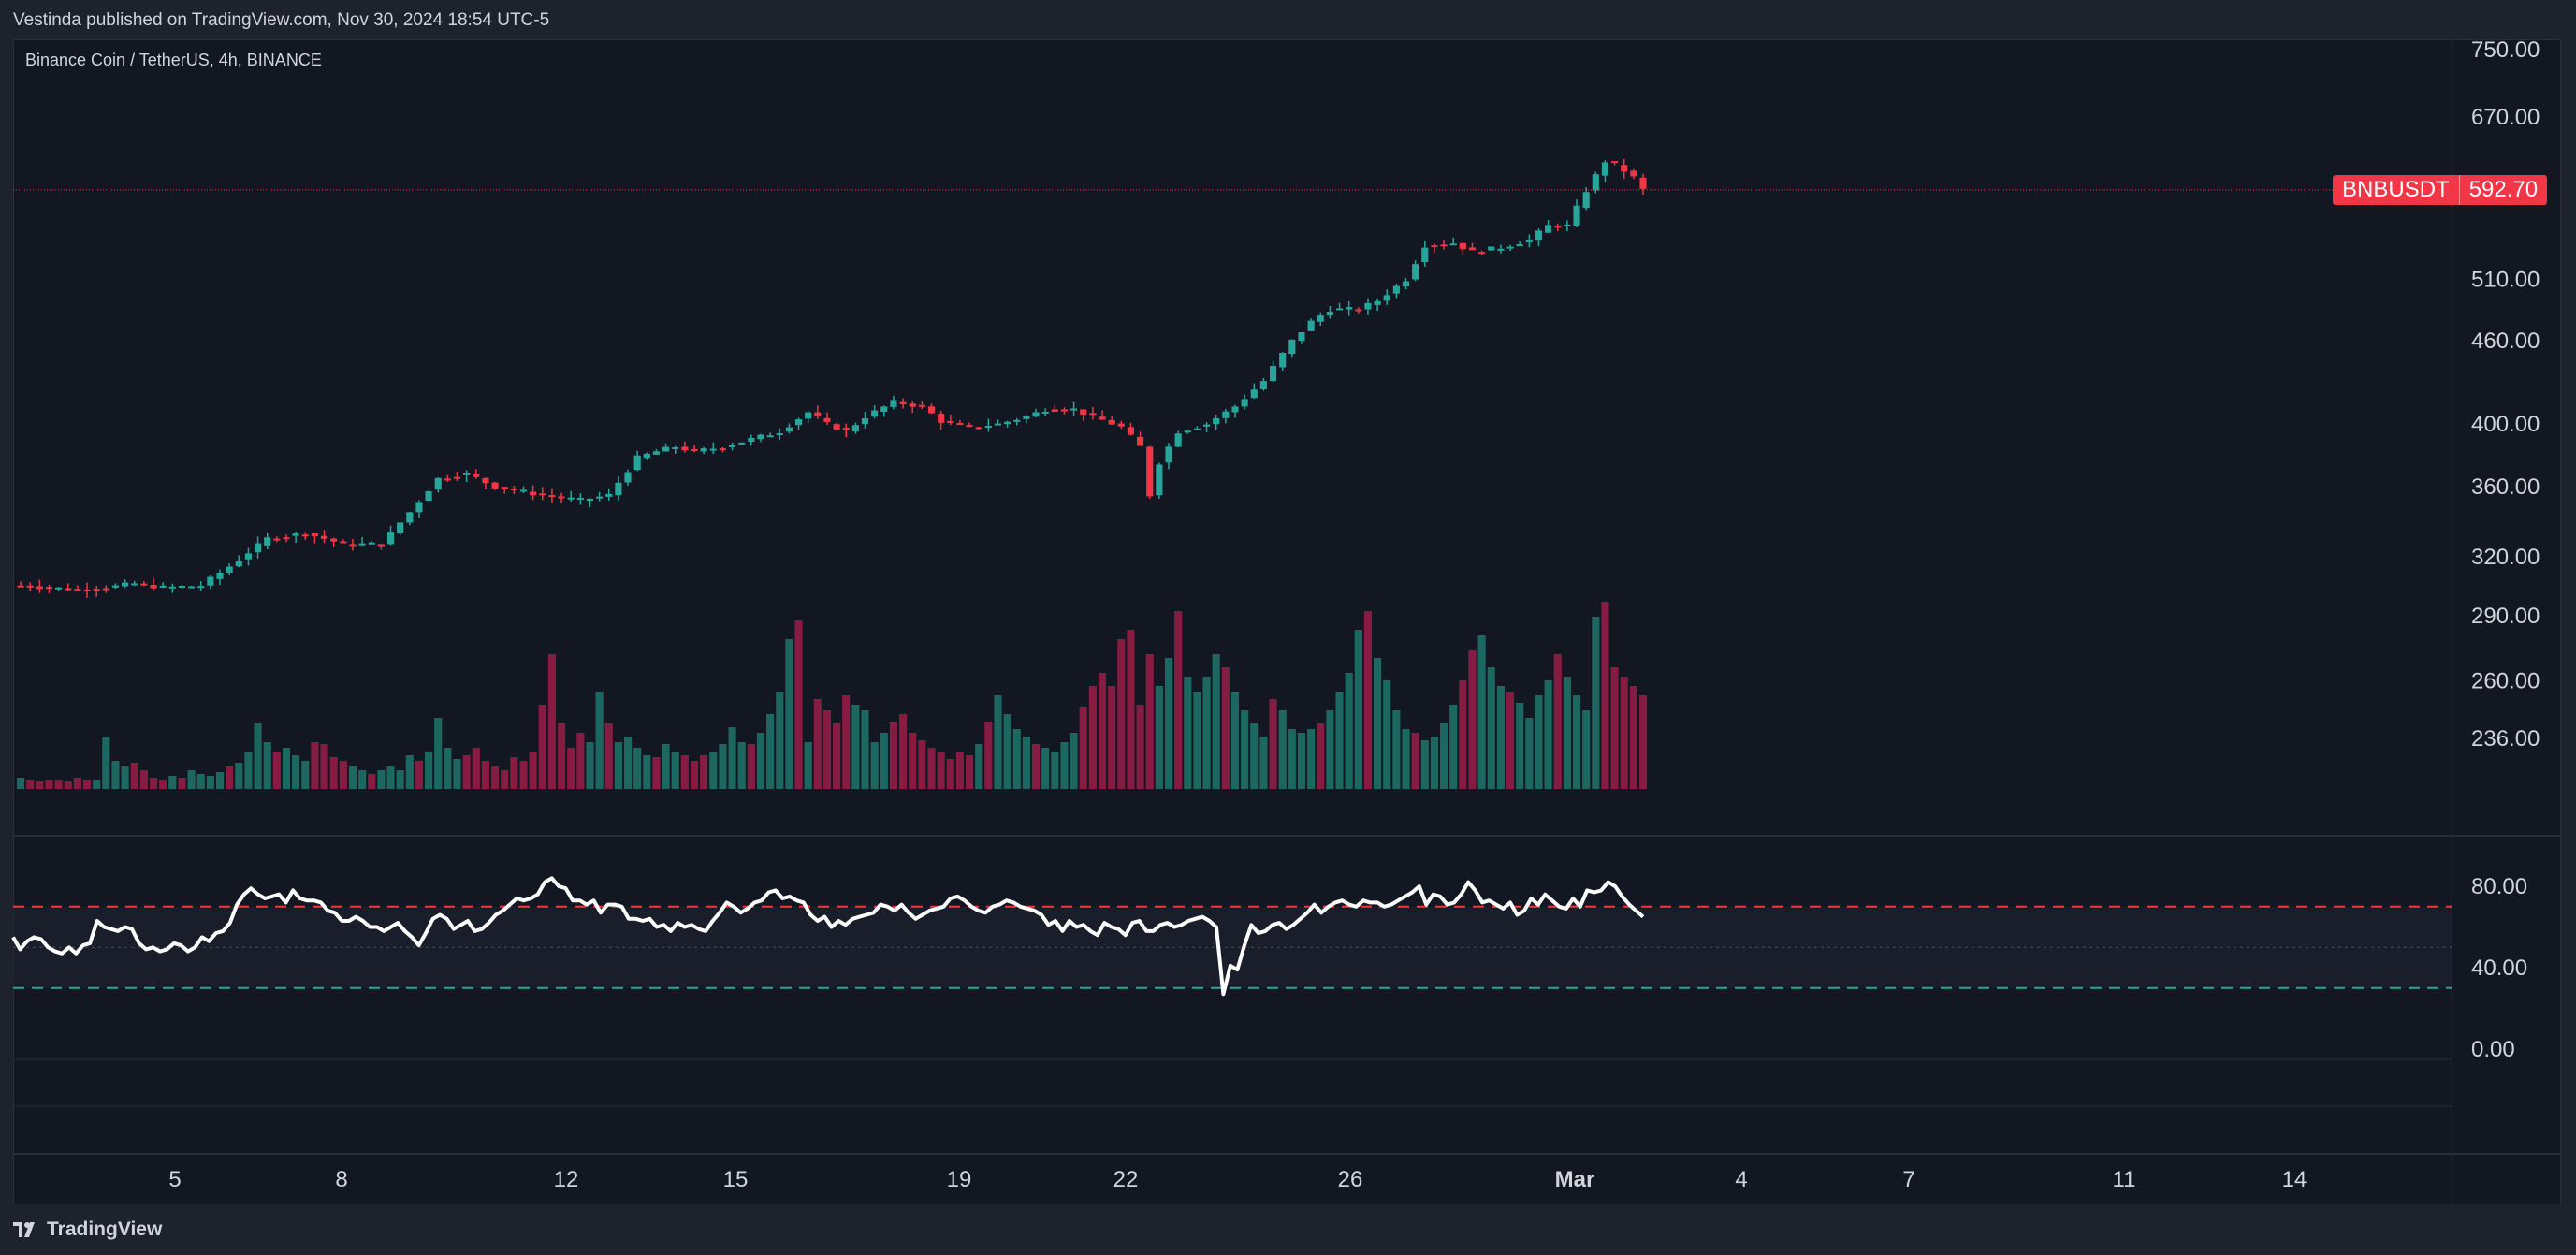 This screenshot has width=2576, height=1255. Describe the element at coordinates (2294, 1180) in the screenshot. I see `time-tick-label: 14` at that location.